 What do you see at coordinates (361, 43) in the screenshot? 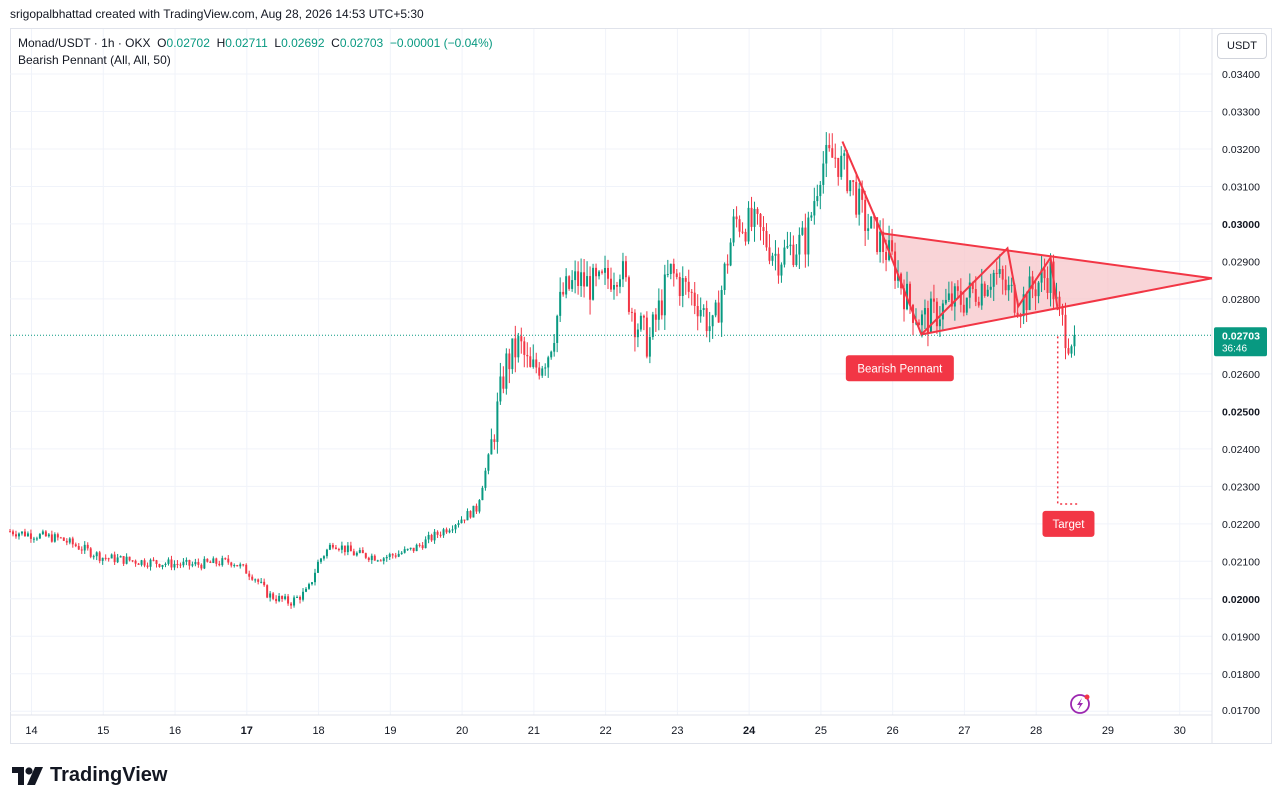
I see `close-value: 0.02703` at bounding box center [361, 43].